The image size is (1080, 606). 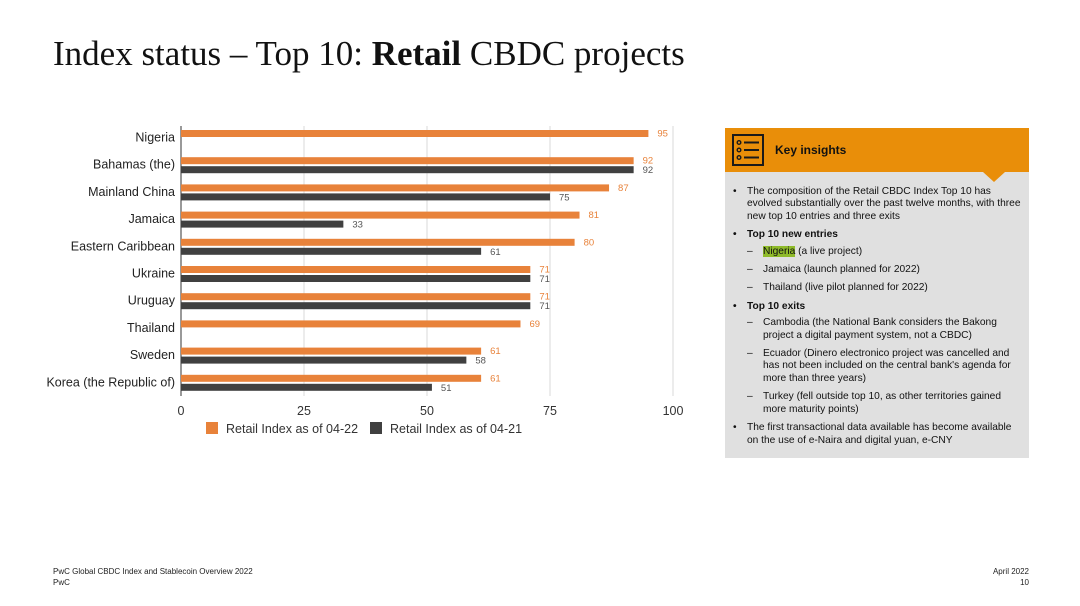 What do you see at coordinates (623, 188) in the screenshot?
I see `data-label-2022: 87` at bounding box center [623, 188].